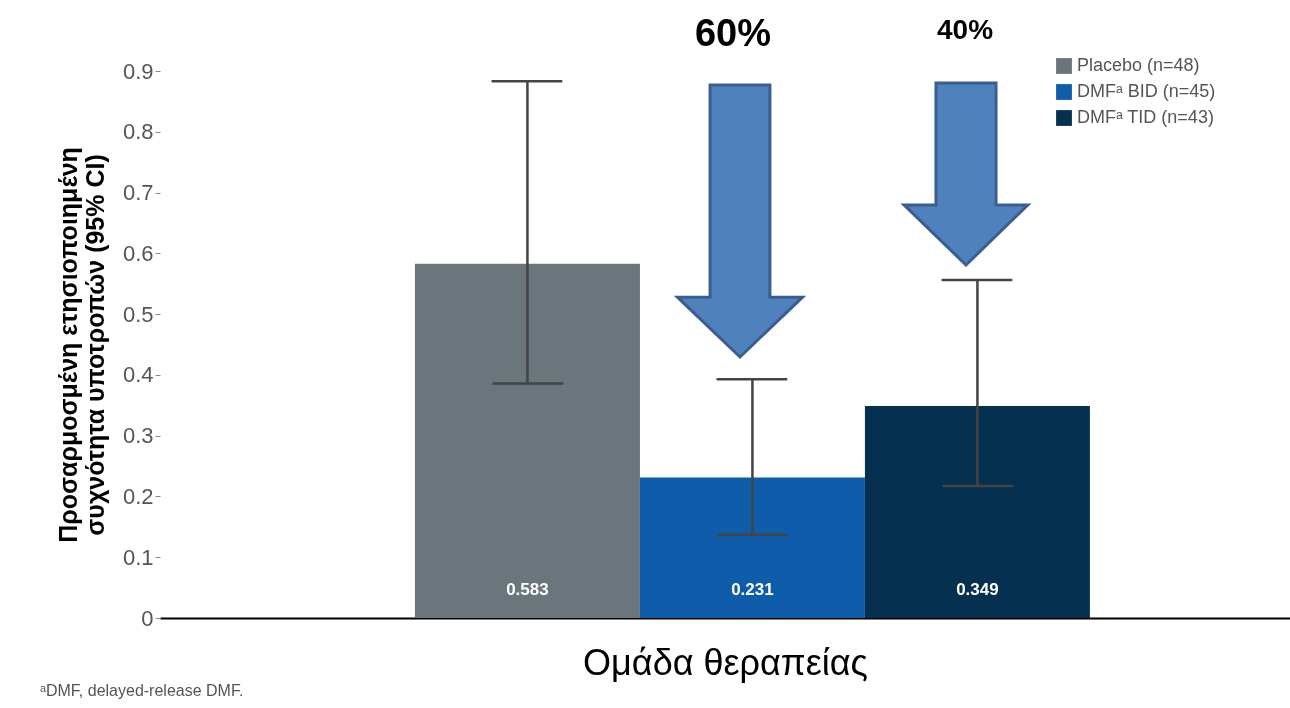 The height and width of the screenshot is (708, 1290). What do you see at coordinates (138, 375) in the screenshot?
I see `y-tick-label: 0.4` at bounding box center [138, 375].